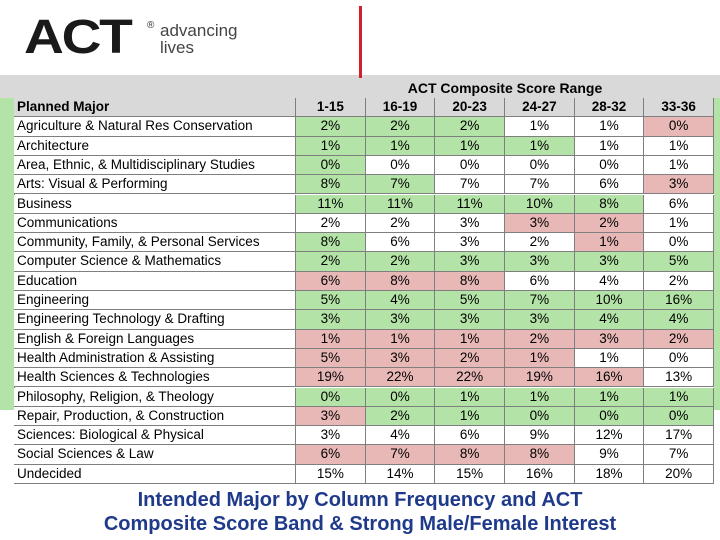 The image size is (720, 540). Describe the element at coordinates (155, 185) in the screenshot. I see `row-label: Arts: Visual & Performing` at that location.